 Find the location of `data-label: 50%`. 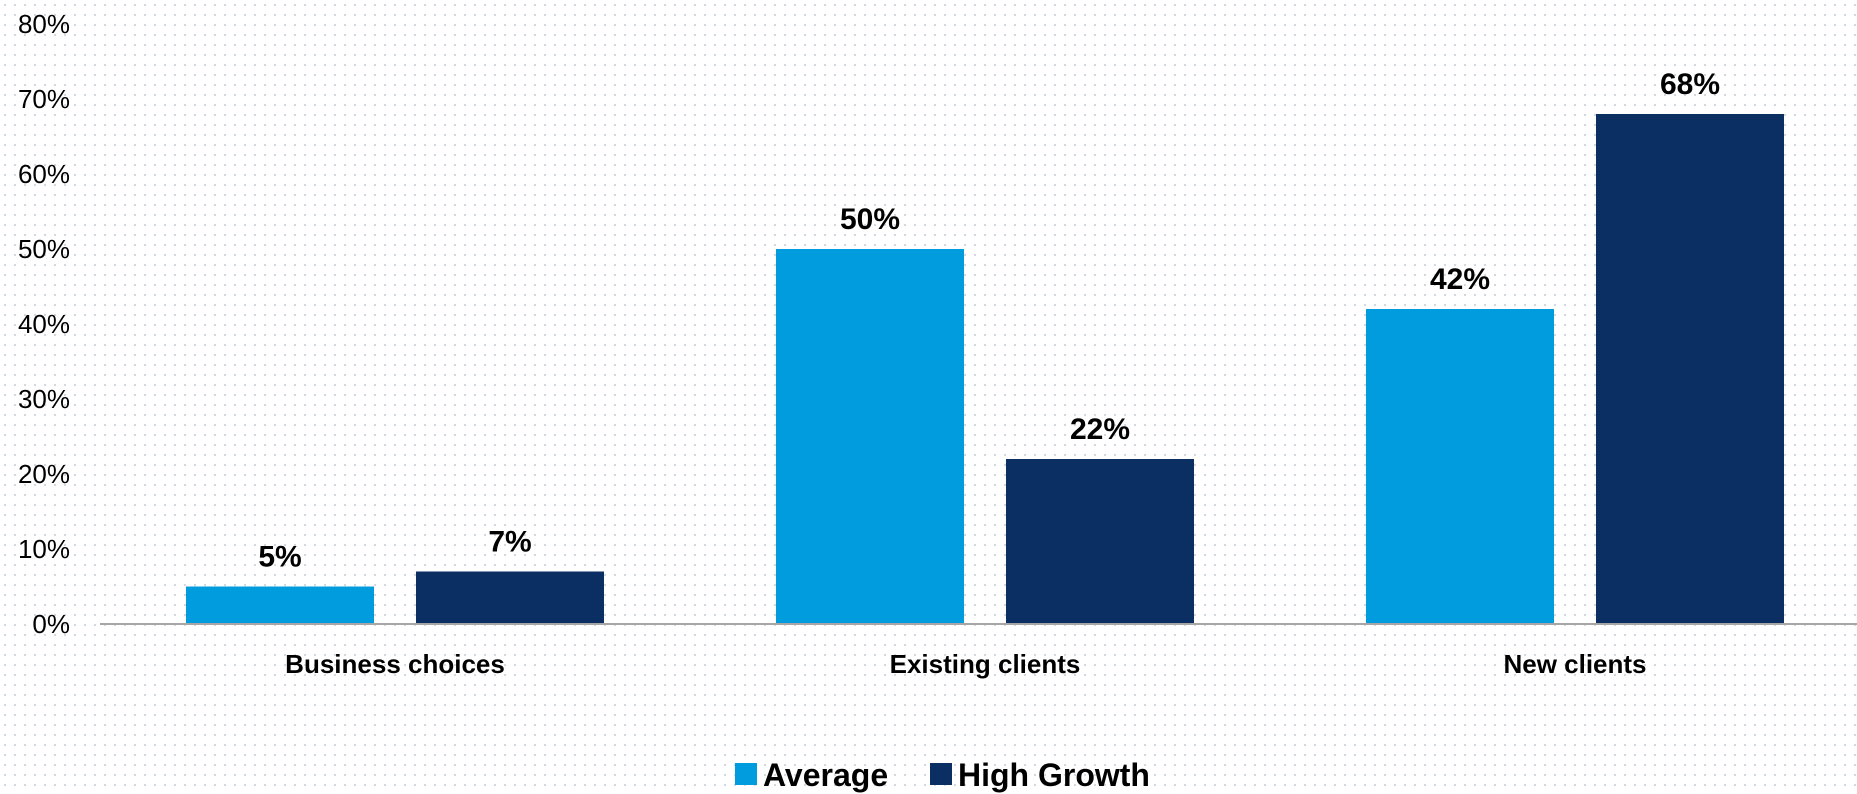

data-label: 50% is located at coordinates (870, 219).